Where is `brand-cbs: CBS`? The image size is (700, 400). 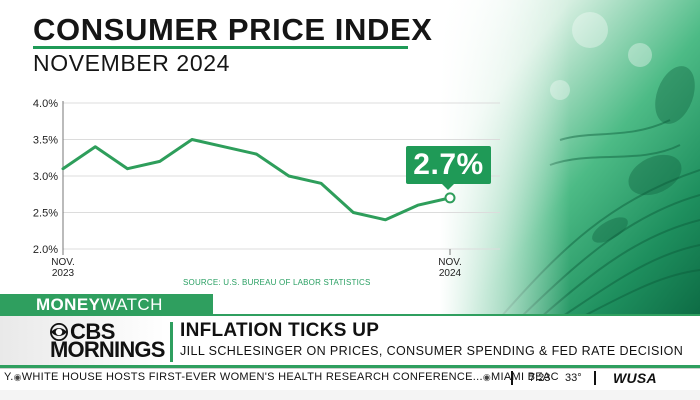
brand-cbs: CBS is located at coordinates (92, 331).